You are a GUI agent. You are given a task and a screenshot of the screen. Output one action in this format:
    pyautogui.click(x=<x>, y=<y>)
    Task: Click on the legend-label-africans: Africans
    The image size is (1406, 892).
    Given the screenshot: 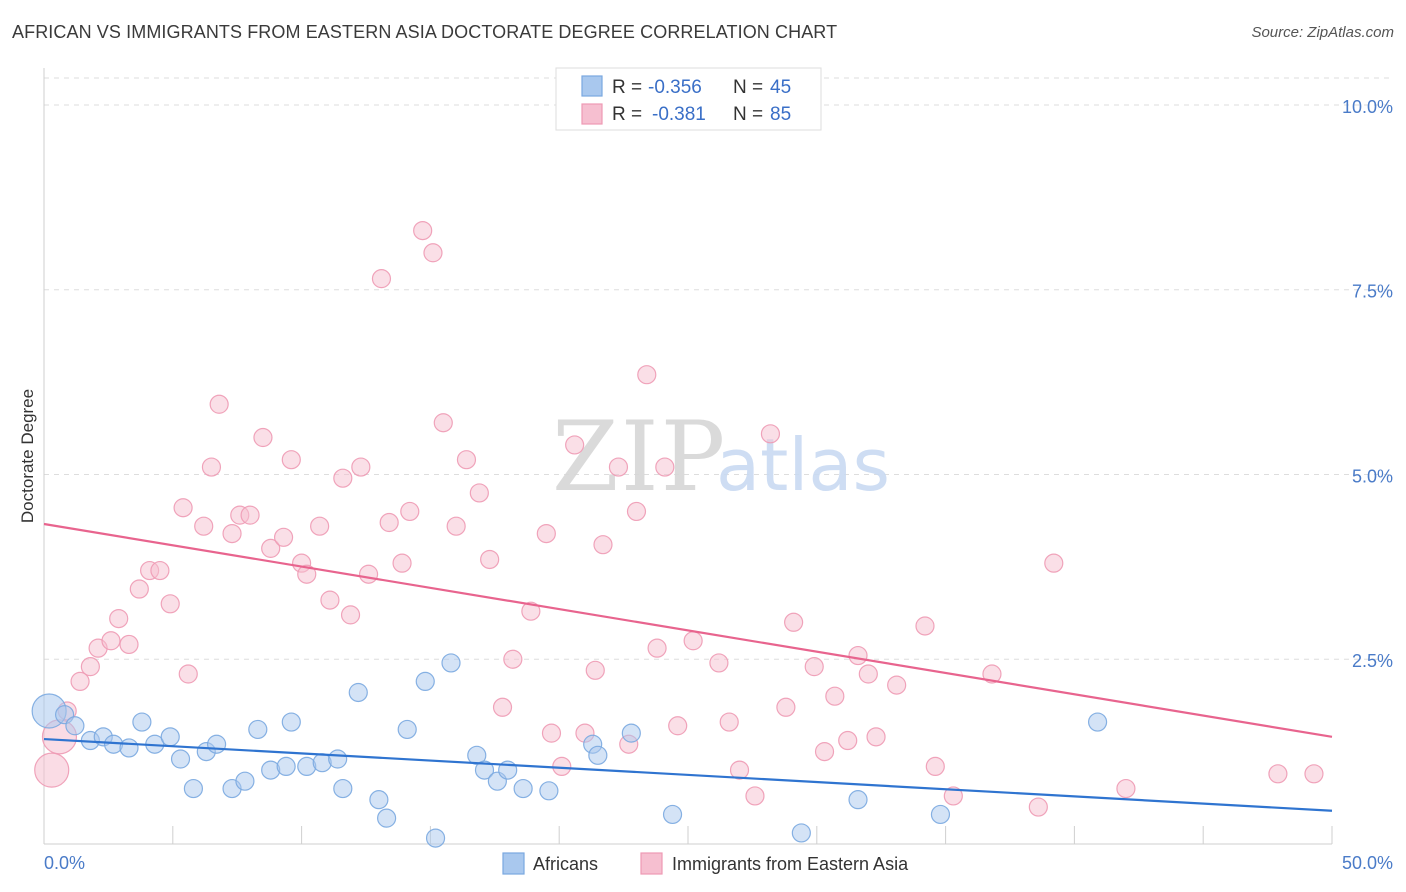 What is the action you would take?
    pyautogui.click(x=565, y=864)
    